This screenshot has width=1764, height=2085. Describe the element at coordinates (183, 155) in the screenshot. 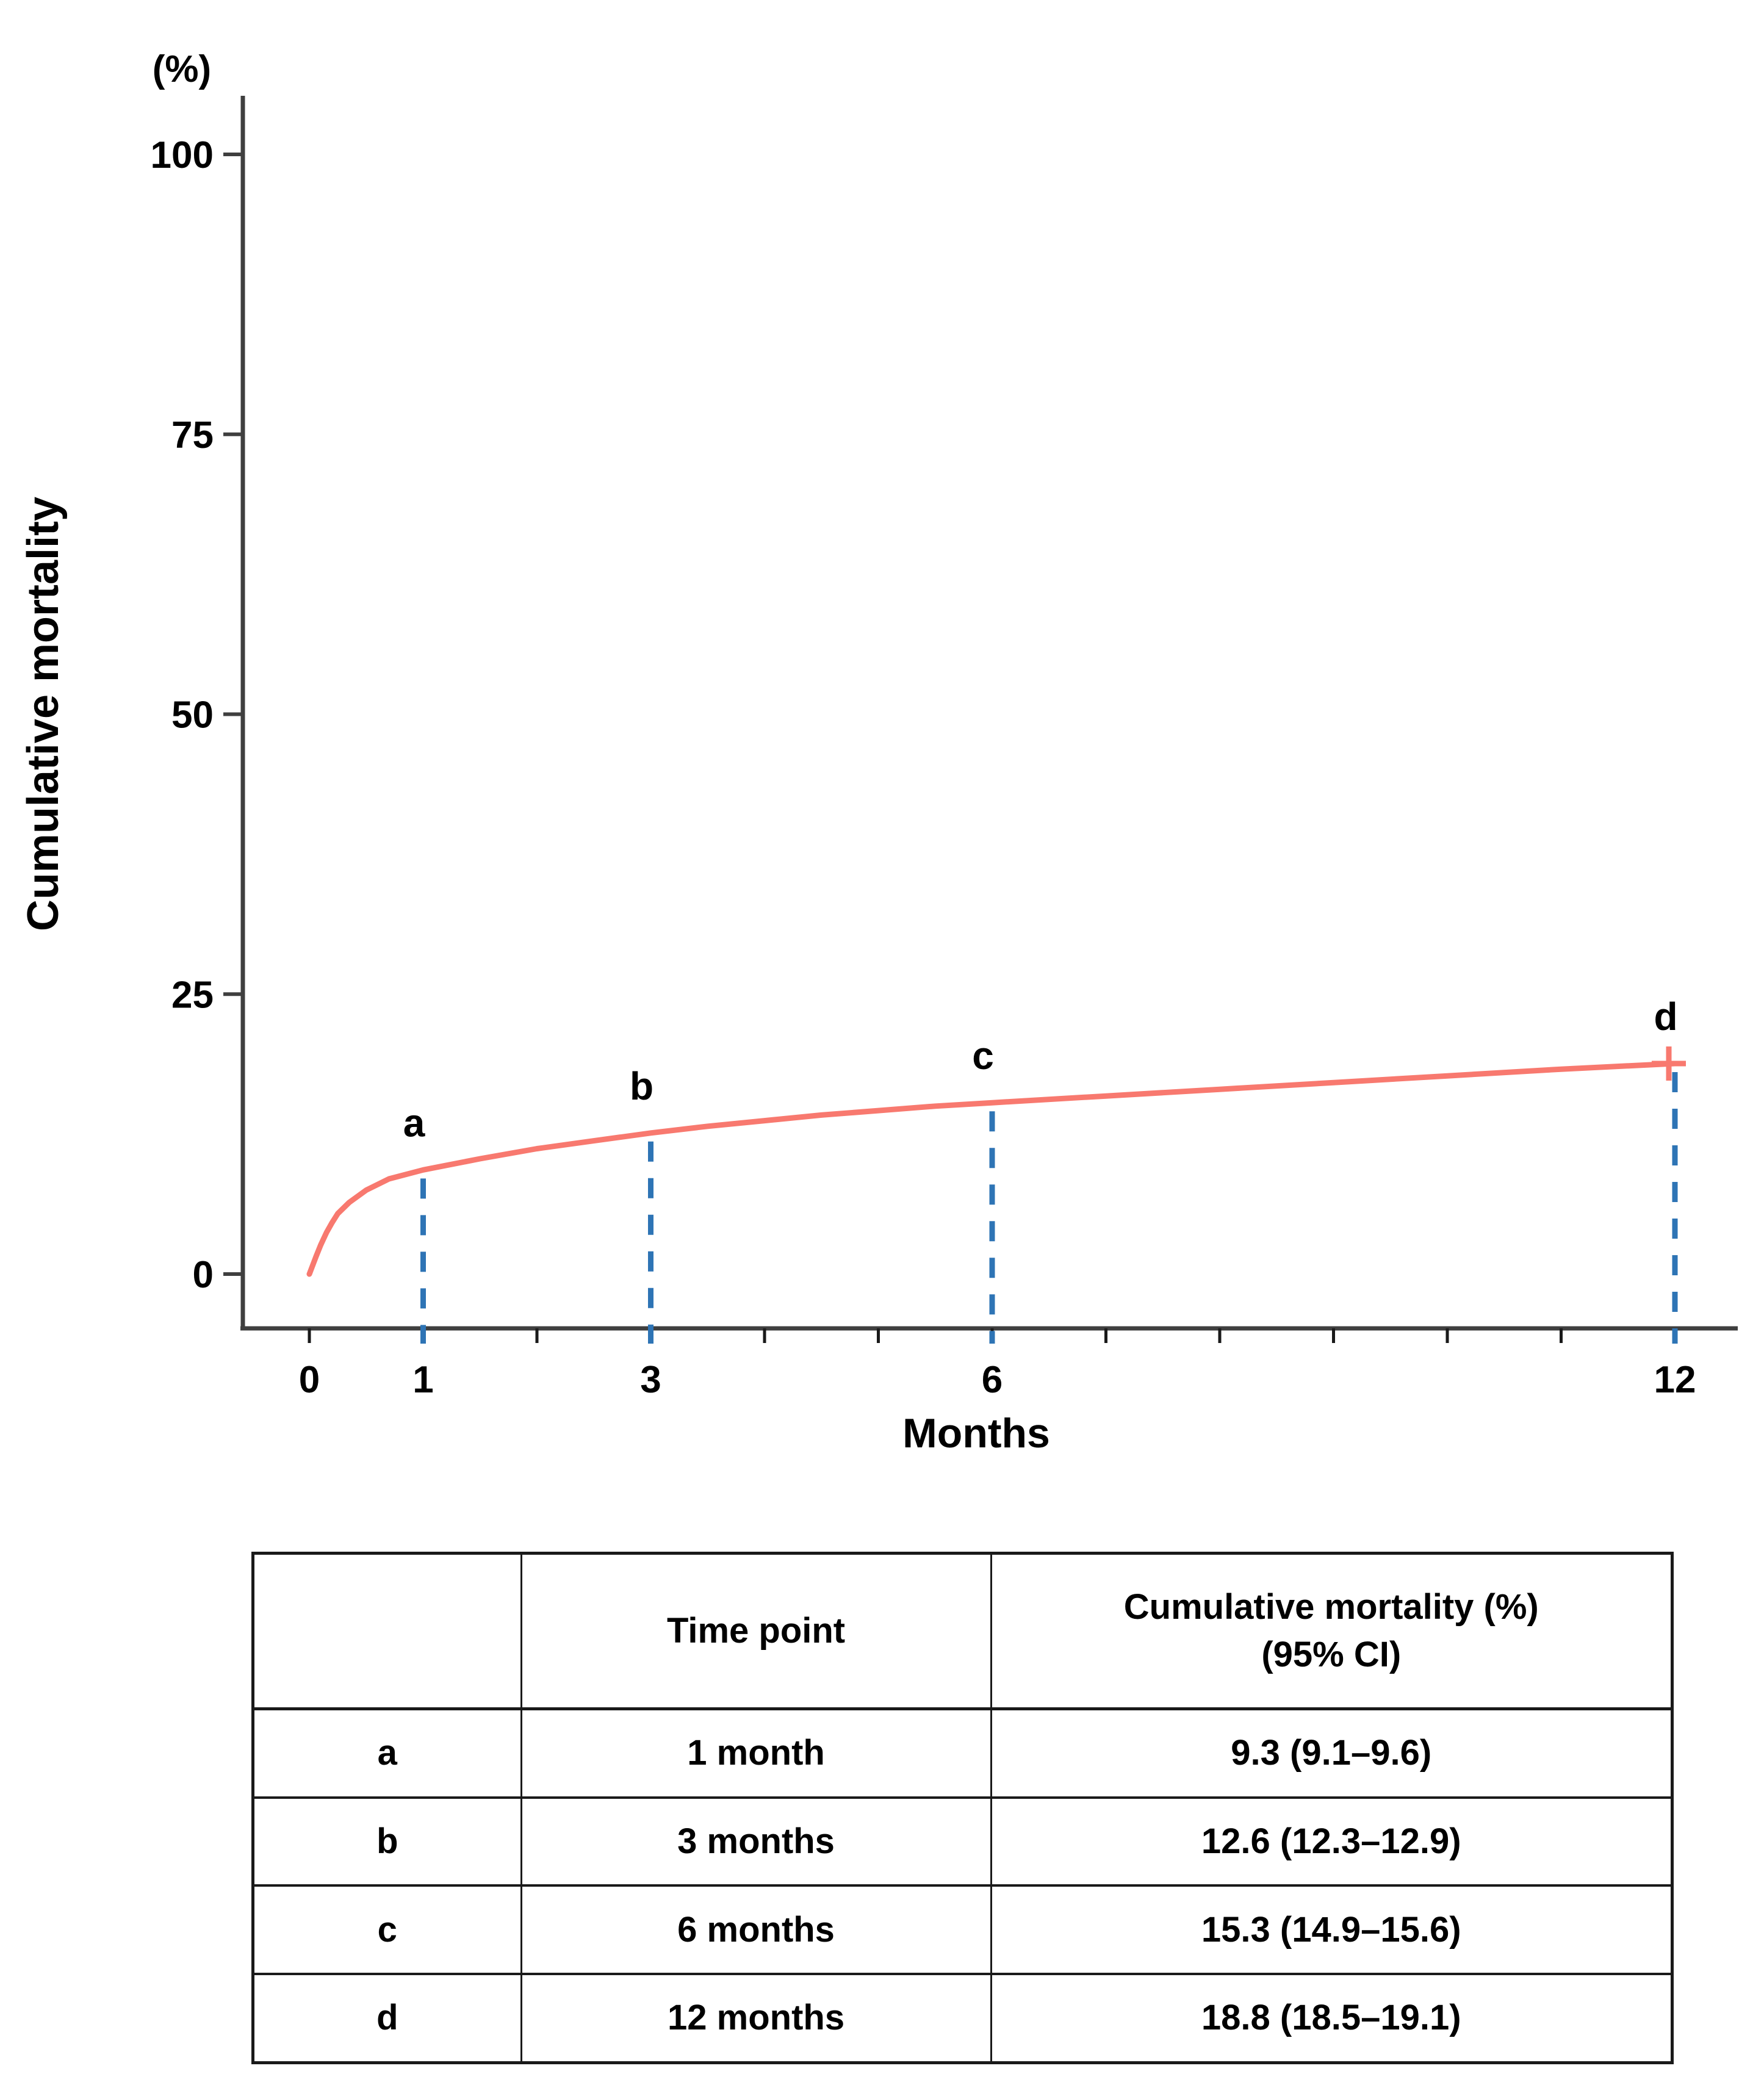

I see `y-tick-label: 100` at that location.